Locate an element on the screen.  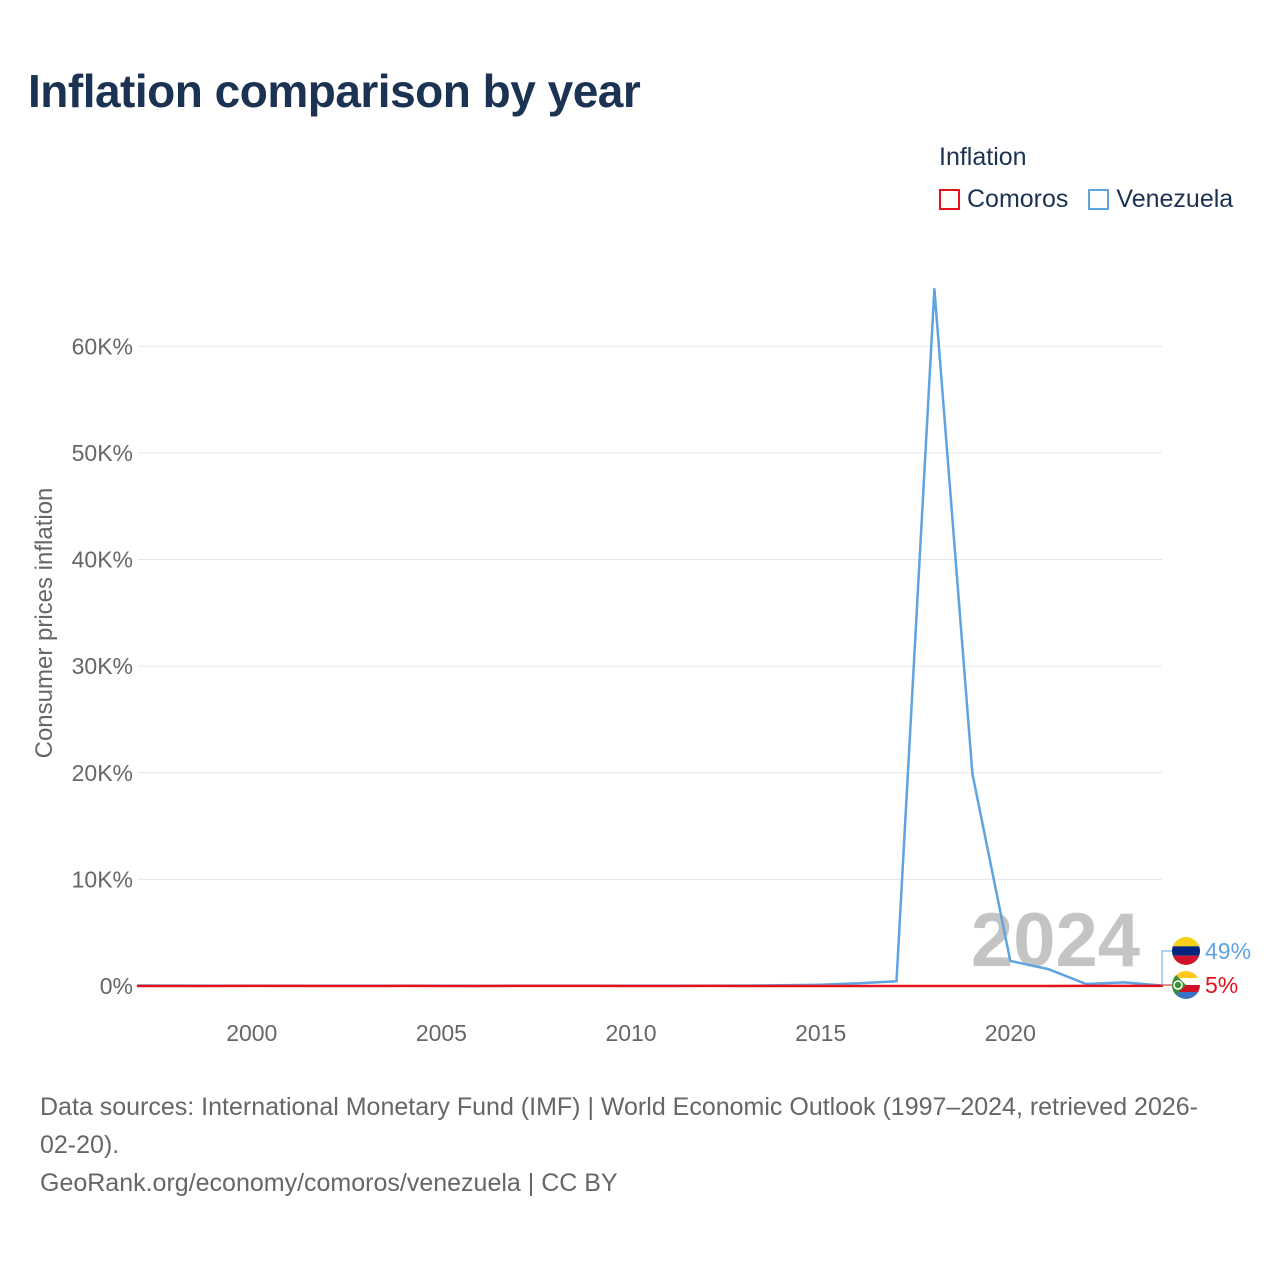
y-tick-label: 50K% is located at coordinates (102, 453).